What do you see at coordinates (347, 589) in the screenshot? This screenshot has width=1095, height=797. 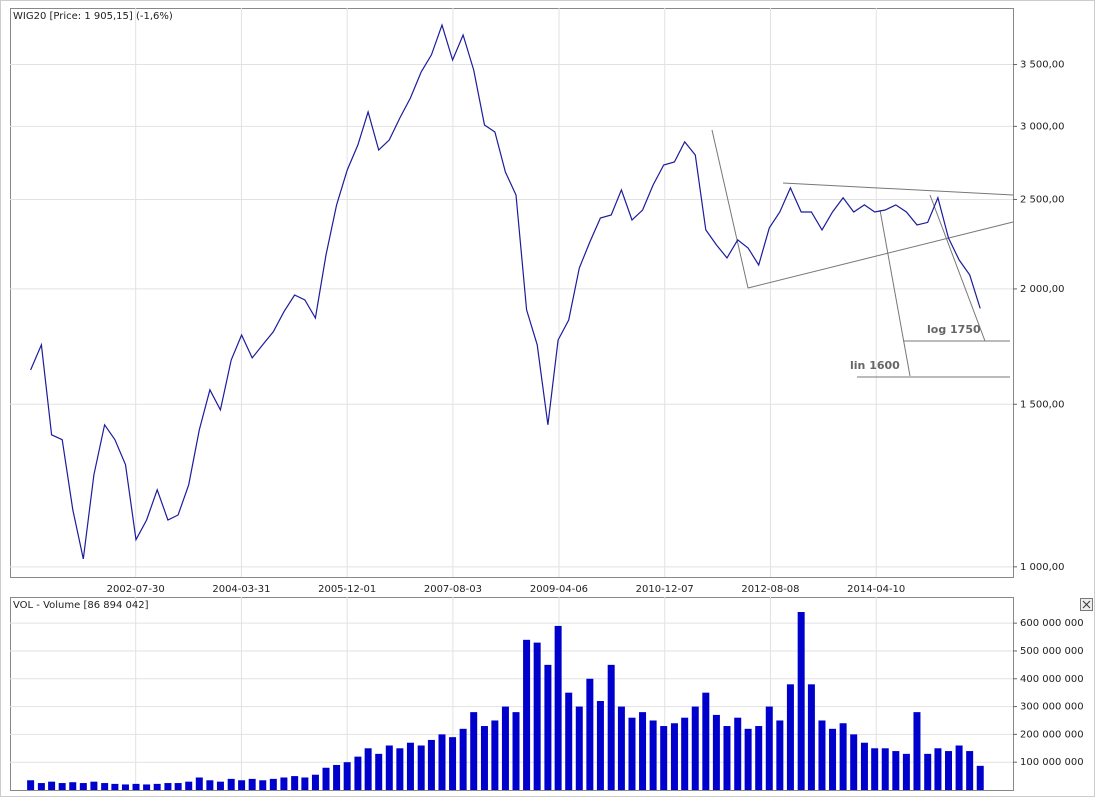 I see `x-tick-label: 2005-12-01` at bounding box center [347, 589].